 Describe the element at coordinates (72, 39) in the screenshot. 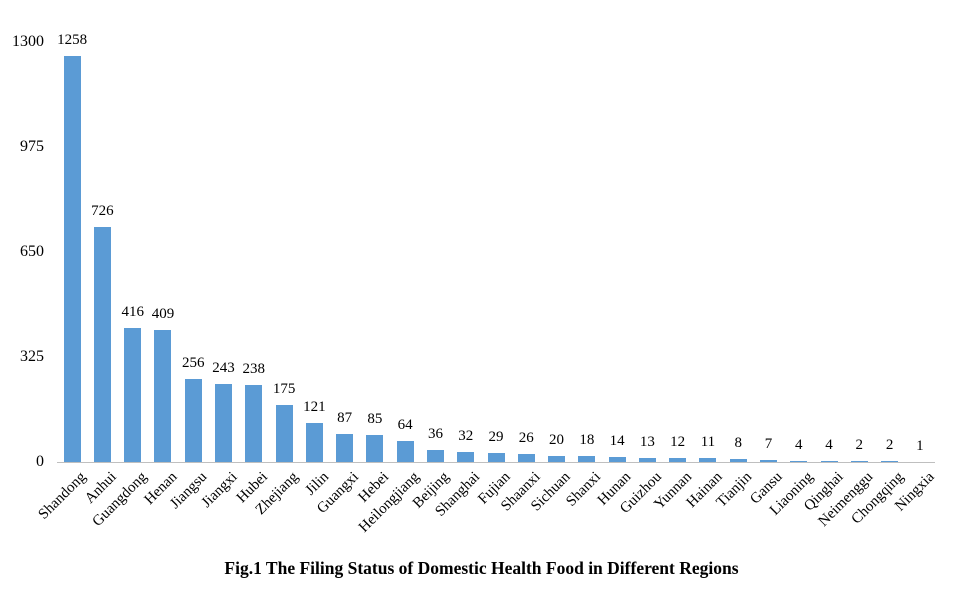

I see `bar-value-label: 1258` at that location.